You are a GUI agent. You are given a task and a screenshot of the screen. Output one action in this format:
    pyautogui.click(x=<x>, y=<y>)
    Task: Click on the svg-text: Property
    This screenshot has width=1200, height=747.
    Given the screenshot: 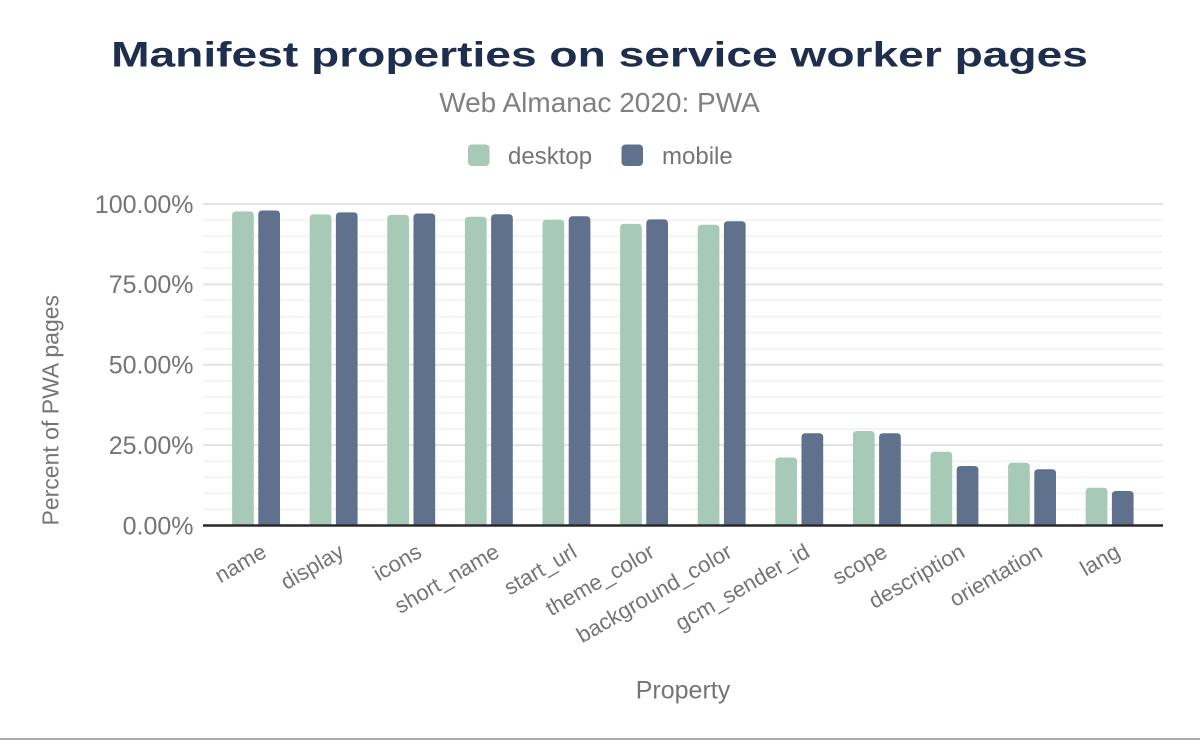 What is the action you would take?
    pyautogui.click(x=683, y=691)
    